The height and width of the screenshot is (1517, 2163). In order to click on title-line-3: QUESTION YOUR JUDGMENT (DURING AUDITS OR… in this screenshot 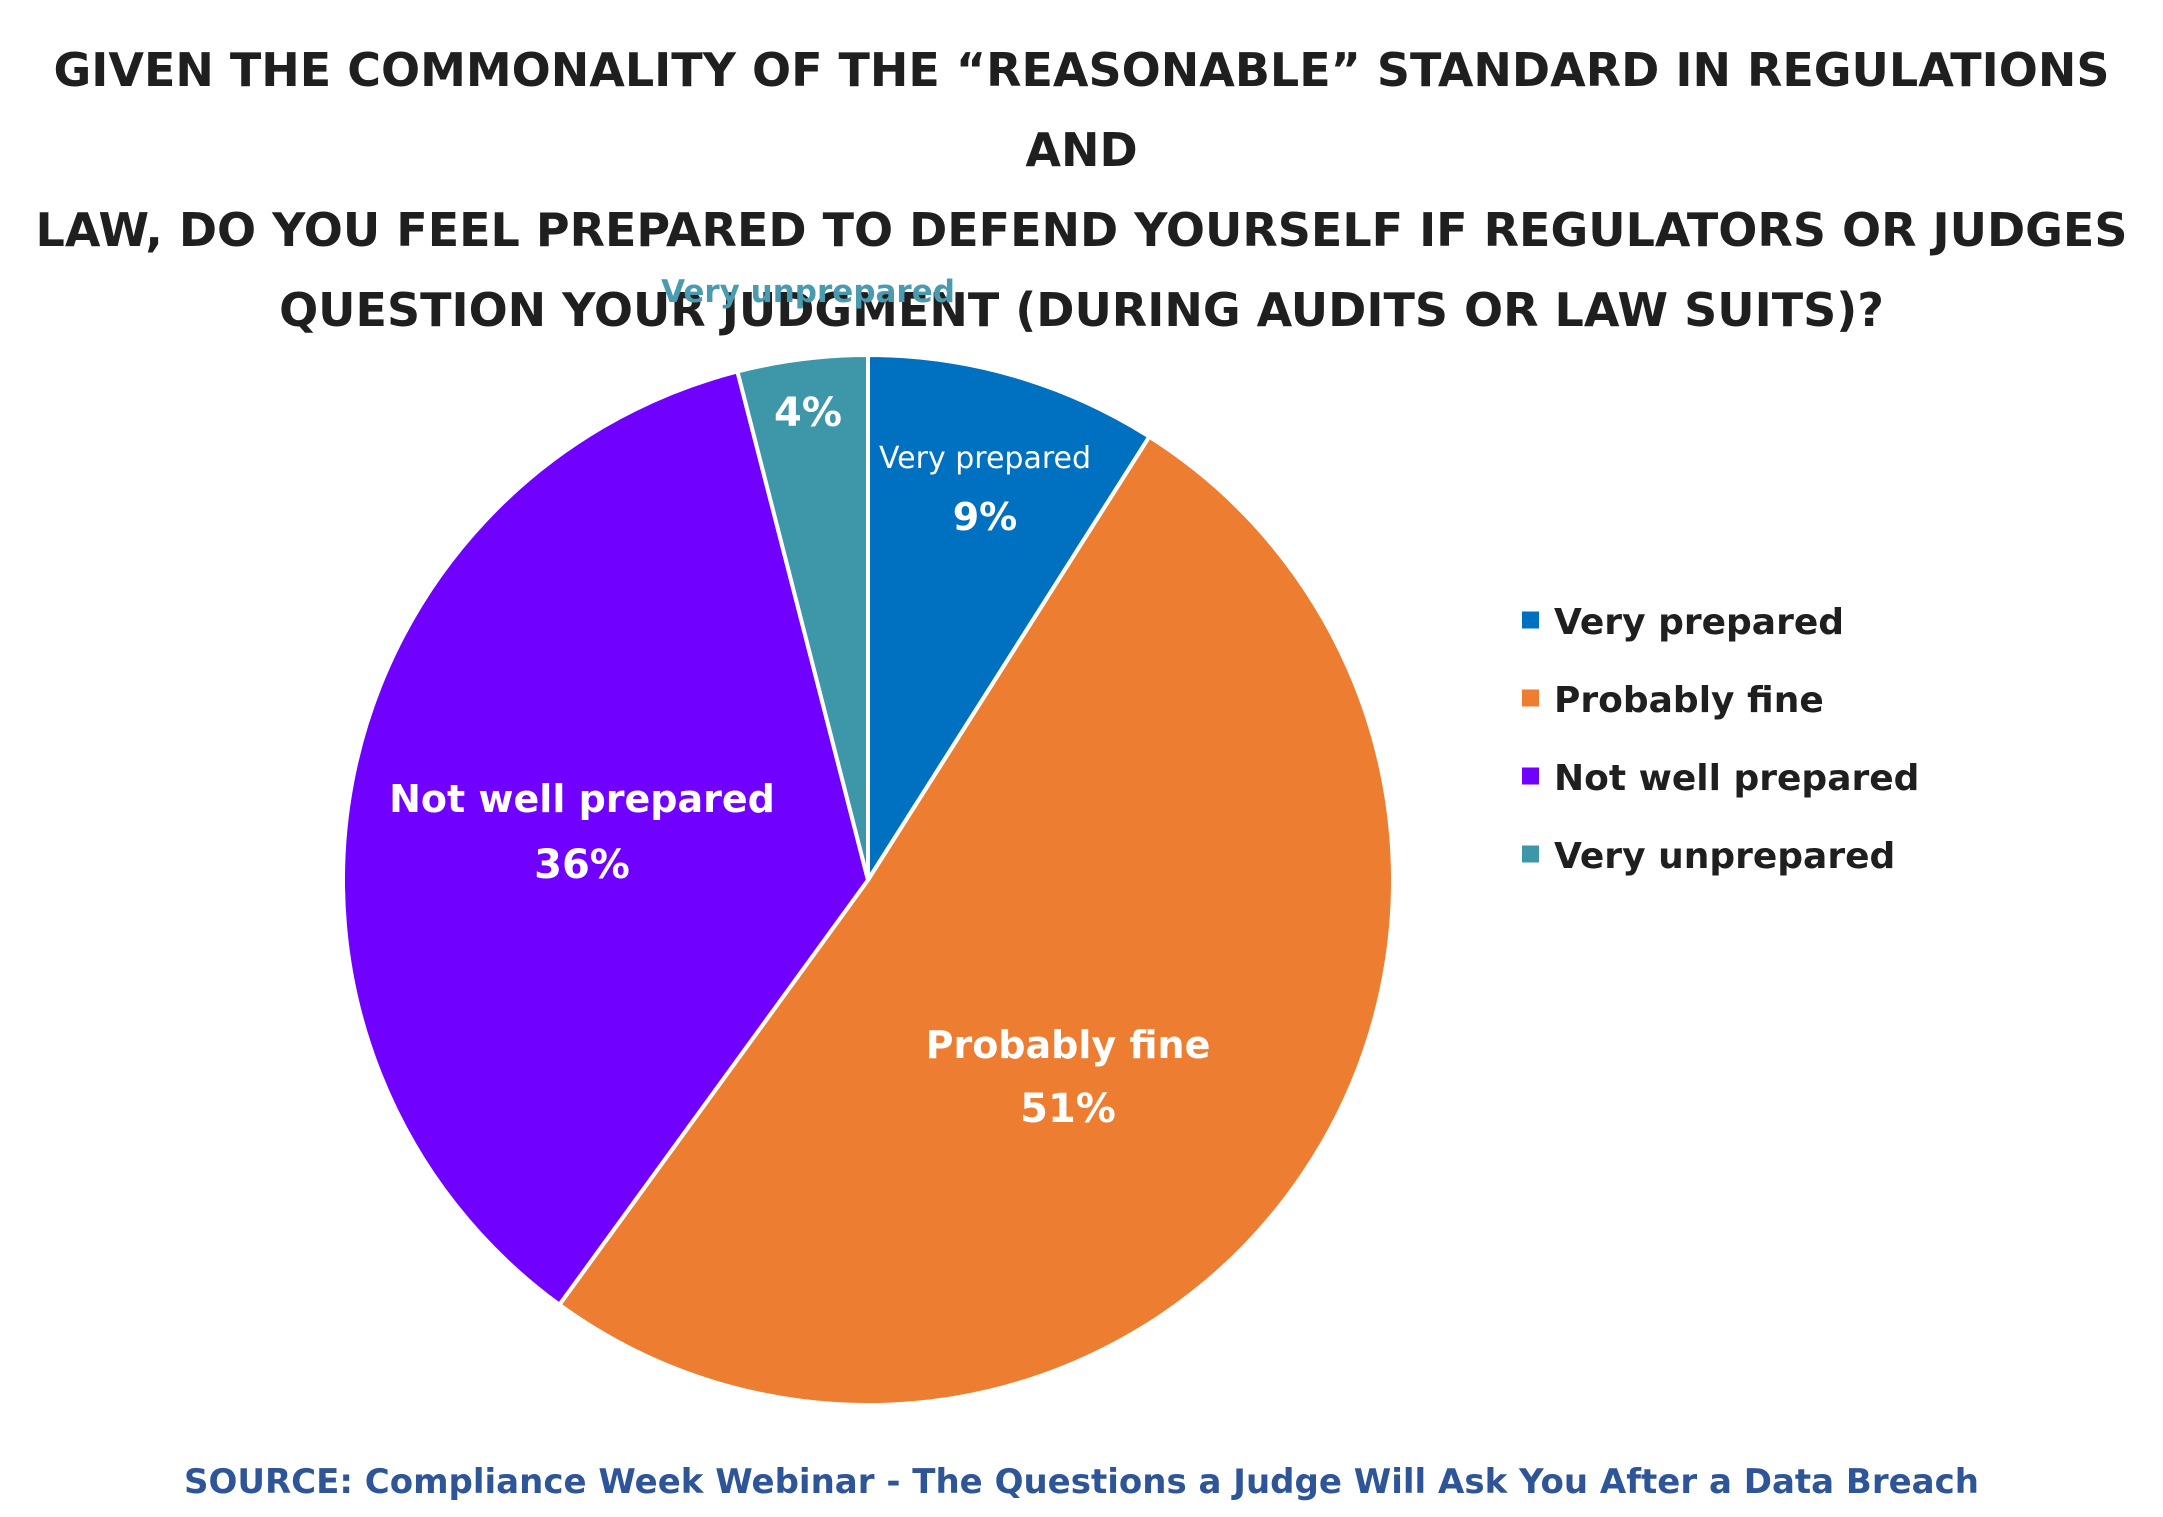, I will do `click(1081, 310)`.